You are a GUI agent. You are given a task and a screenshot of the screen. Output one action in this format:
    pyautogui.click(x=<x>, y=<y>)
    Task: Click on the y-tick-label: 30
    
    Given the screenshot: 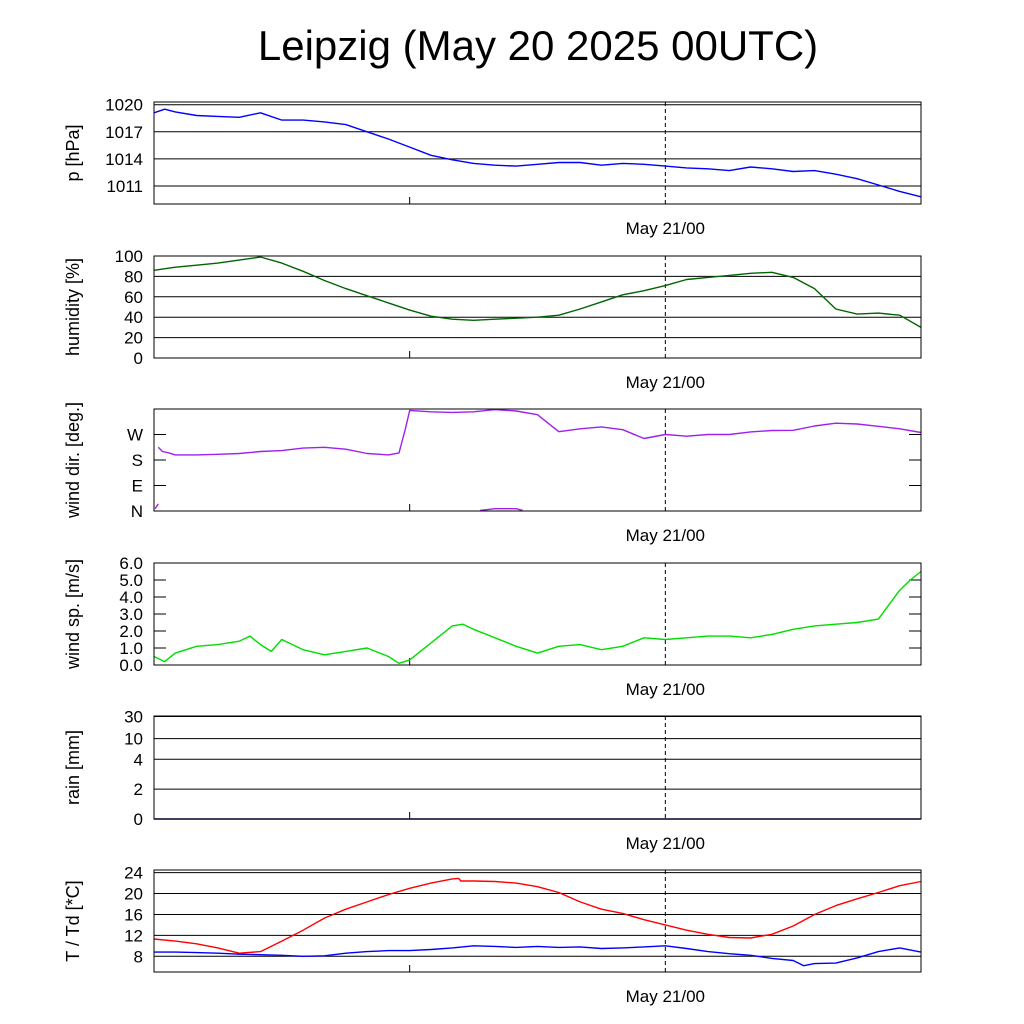 What is the action you would take?
    pyautogui.click(x=133, y=717)
    